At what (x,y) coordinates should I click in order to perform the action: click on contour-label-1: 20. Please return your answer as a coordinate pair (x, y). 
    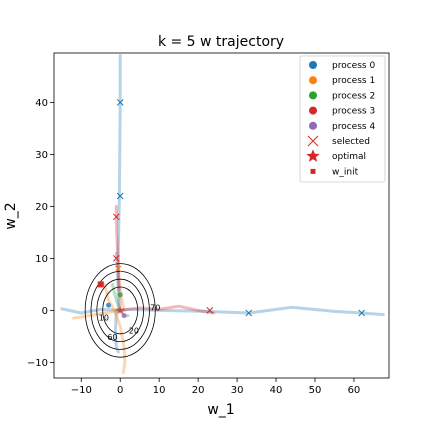
    Looking at the image, I should click on (134, 331).